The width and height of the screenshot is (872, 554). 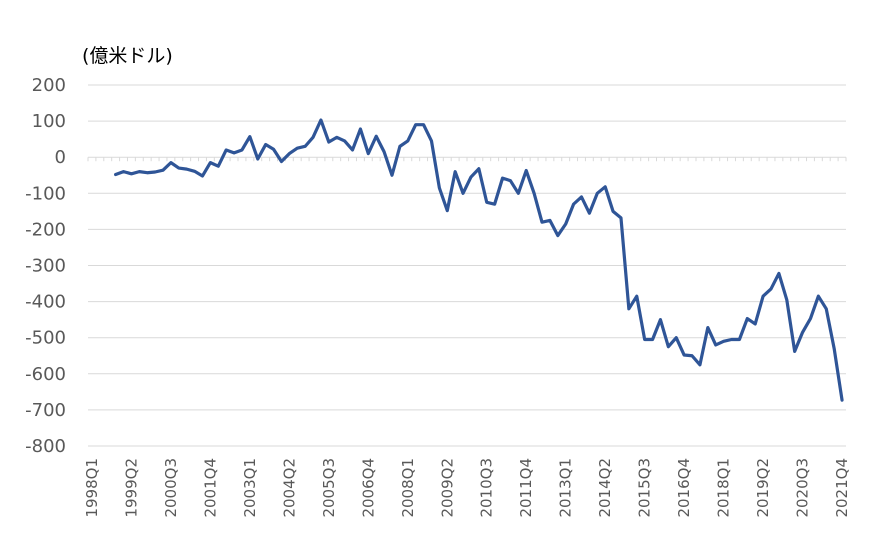 What do you see at coordinates (605, 488) in the screenshot?
I see `x-tick-label: 2014Q2` at bounding box center [605, 488].